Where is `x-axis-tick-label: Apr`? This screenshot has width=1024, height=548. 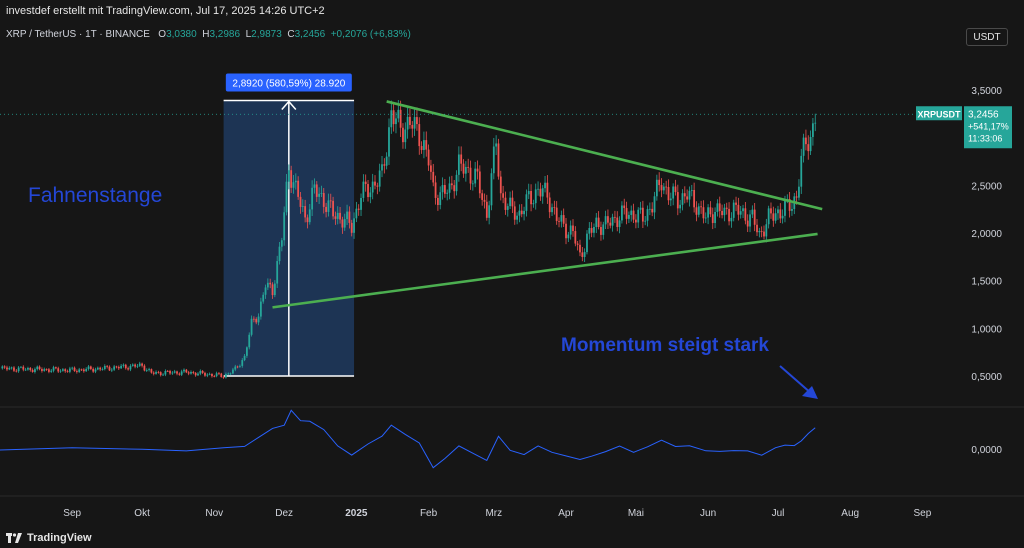 x-axis-tick-label: Apr is located at coordinates (566, 513).